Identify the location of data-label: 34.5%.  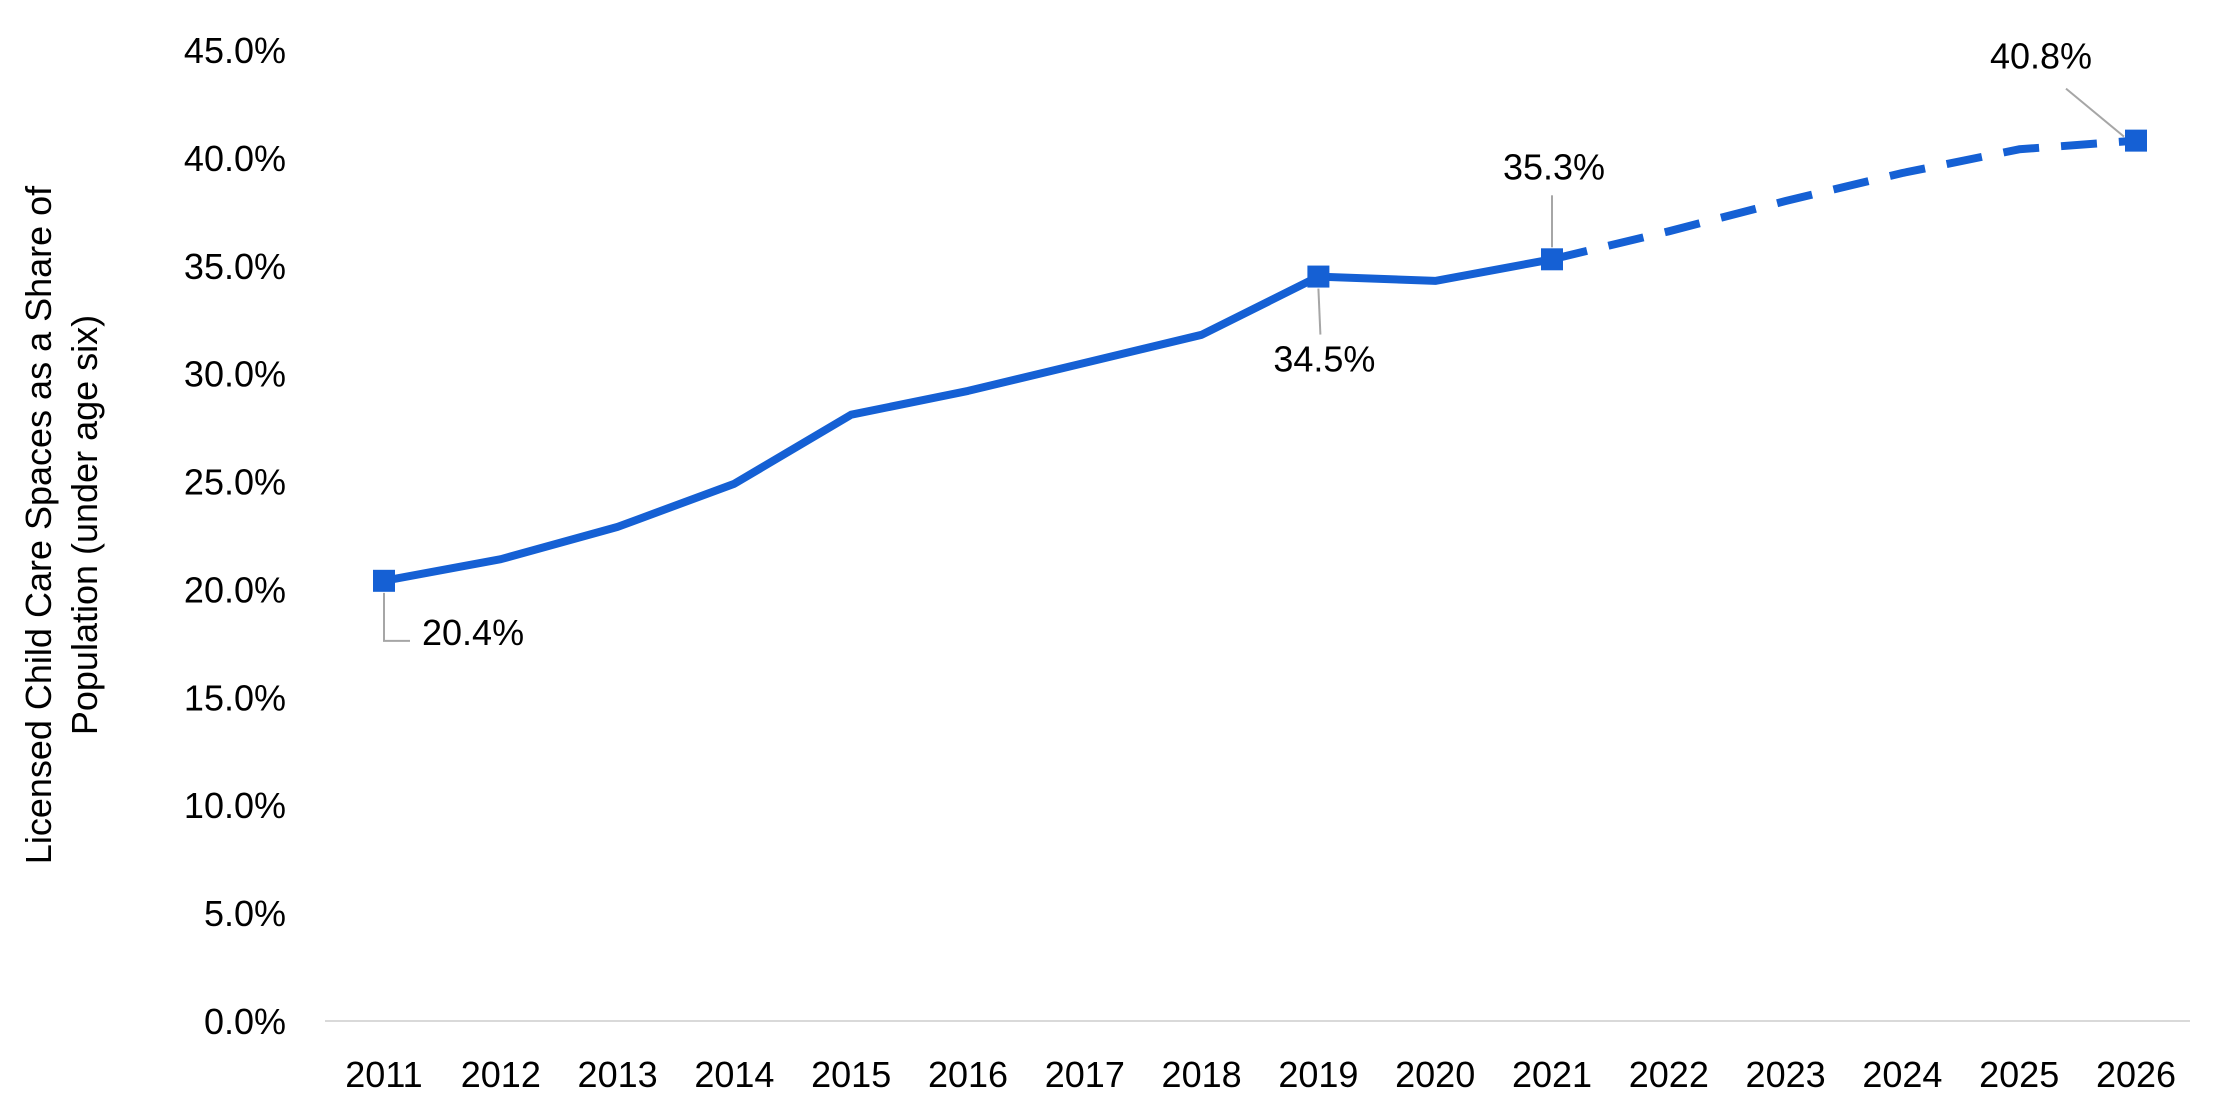
(1324, 359).